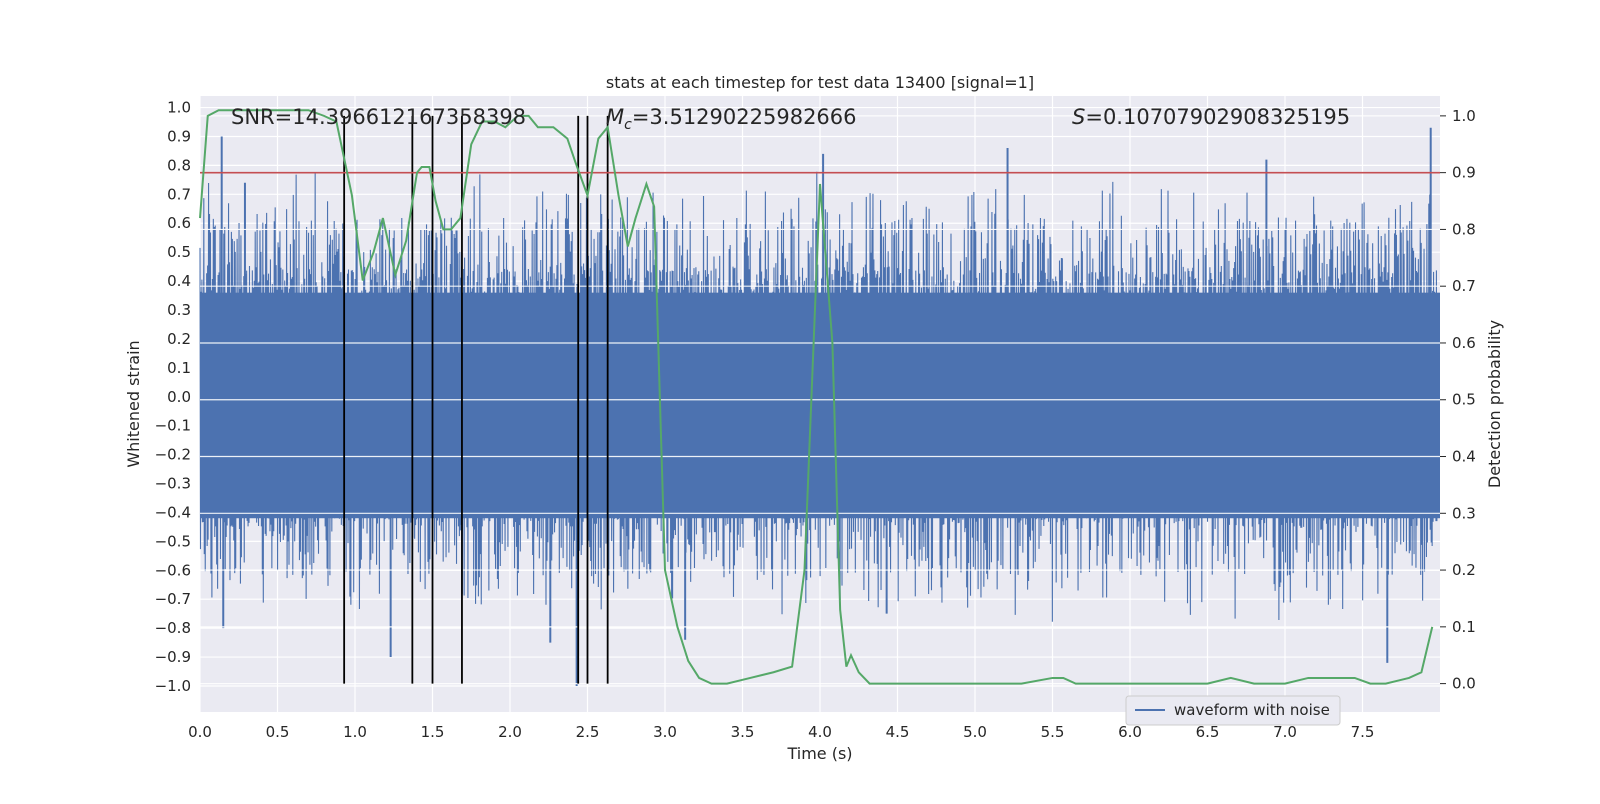  What do you see at coordinates (1494, 404) in the screenshot?
I see `y-right-axis-label: Detection probability` at bounding box center [1494, 404].